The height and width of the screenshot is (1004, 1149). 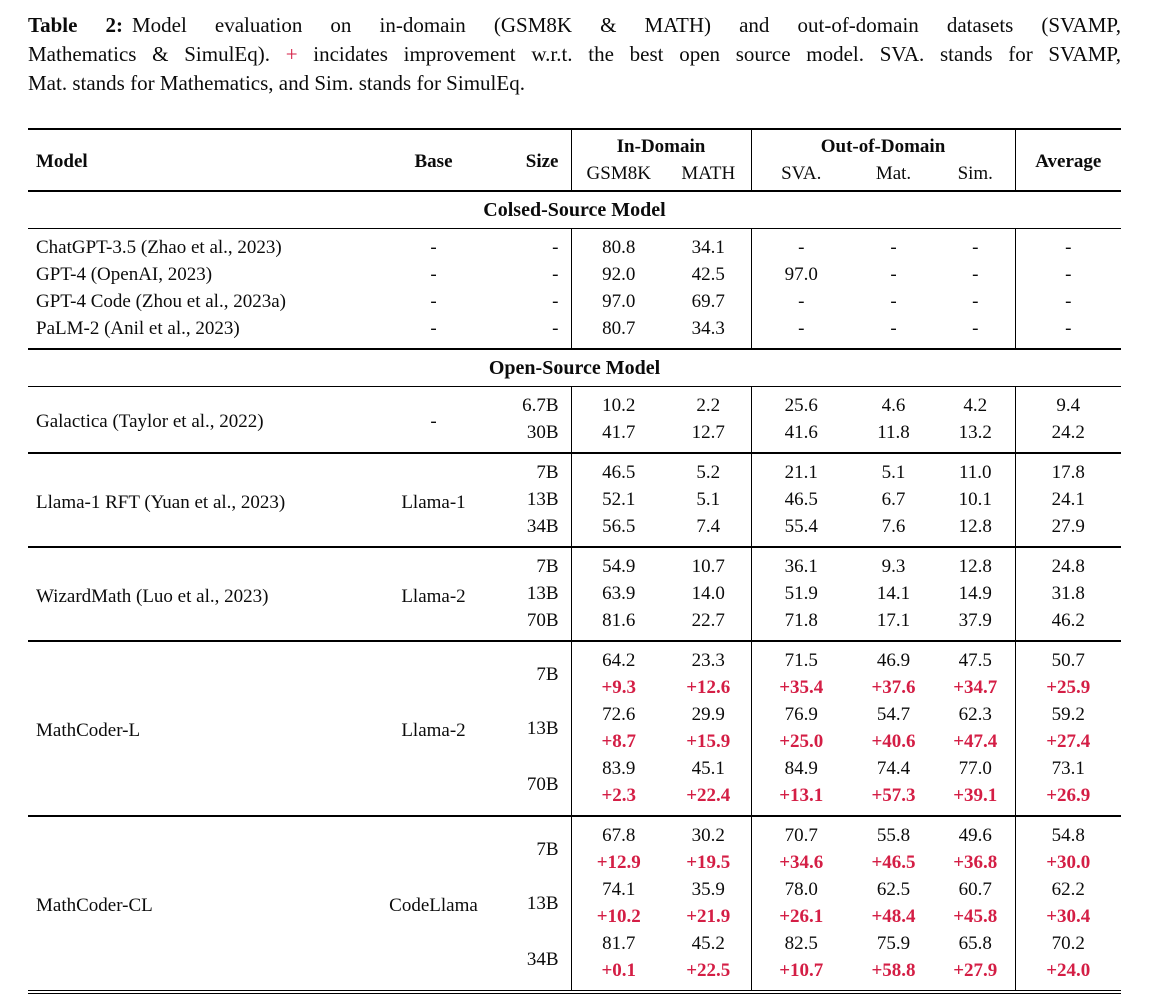 What do you see at coordinates (976, 769) in the screenshot?
I see `cell-sim: 77.0` at bounding box center [976, 769].